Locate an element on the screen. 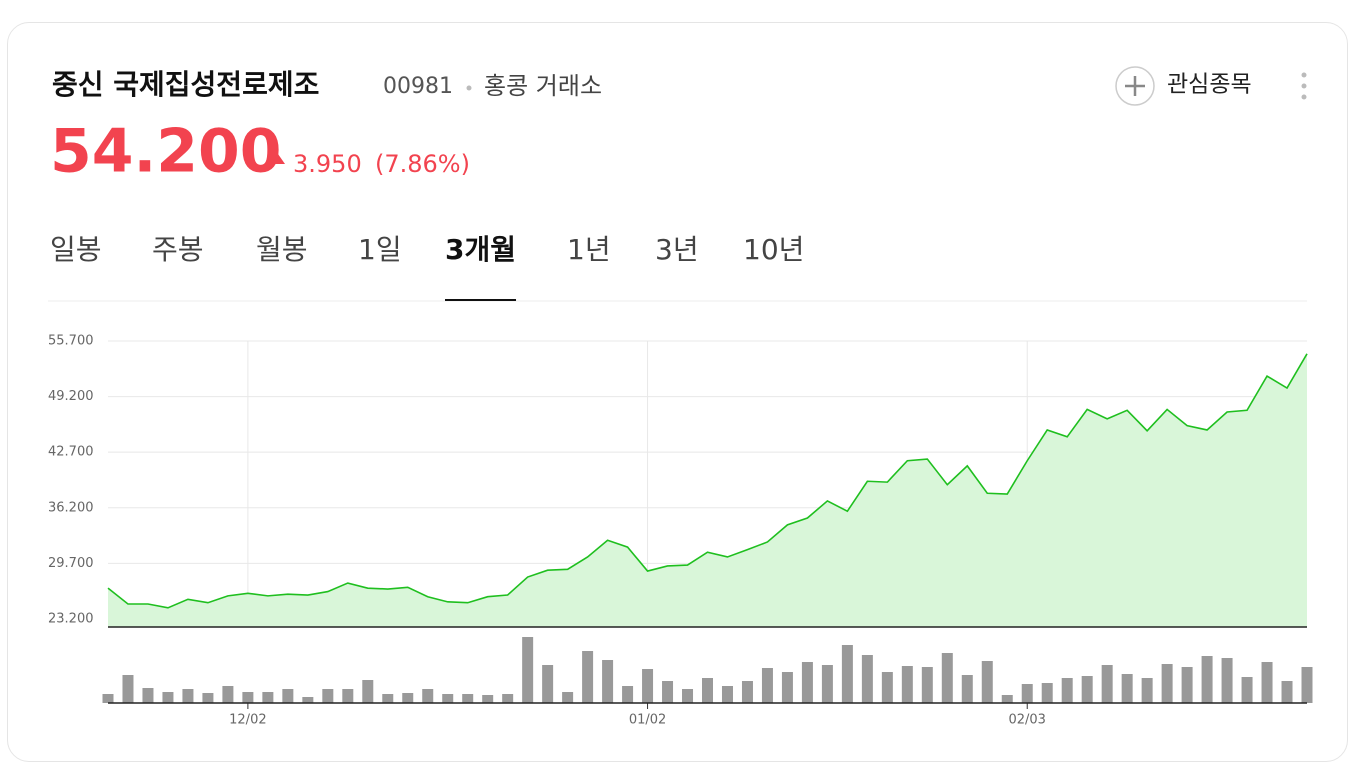 Image resolution: width=1365 pixels, height=762 pixels. watch-button: 관심종목 is located at coordinates (1209, 85).